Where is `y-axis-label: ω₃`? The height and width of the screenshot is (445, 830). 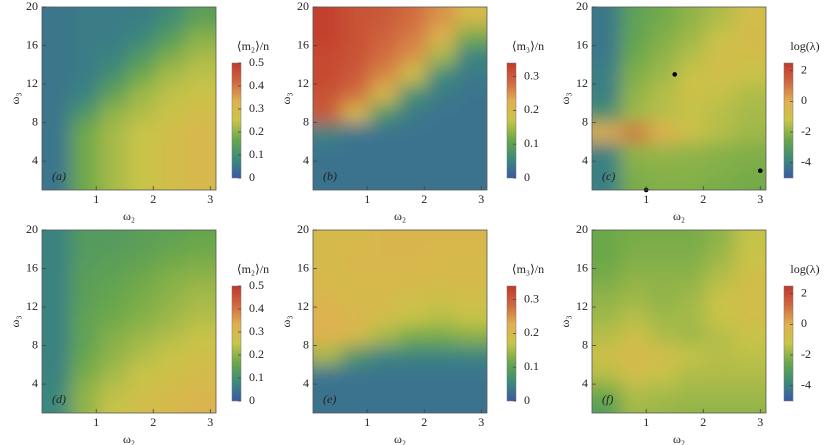 y-axis-label: ω₃ is located at coordinates (565, 321).